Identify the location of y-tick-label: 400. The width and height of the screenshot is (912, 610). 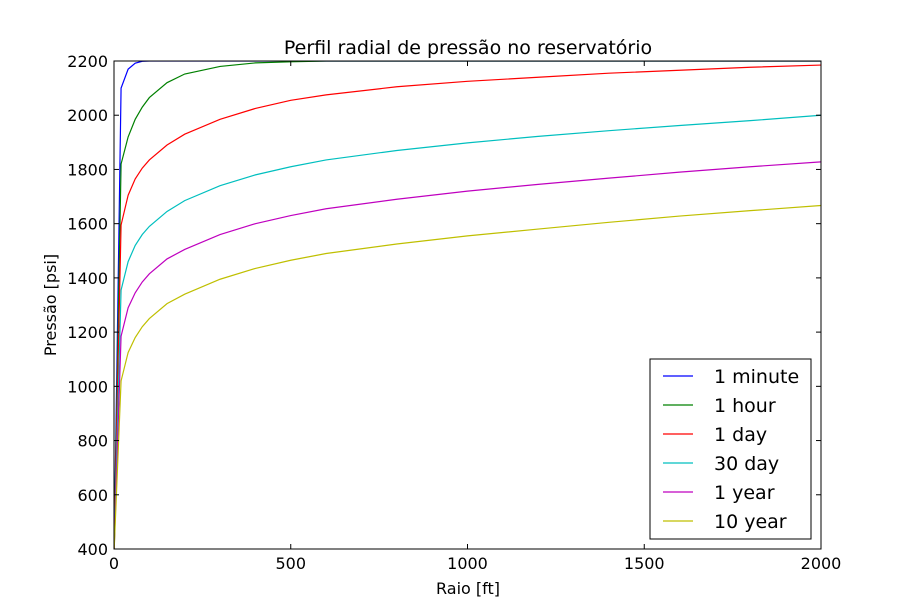
(92, 549).